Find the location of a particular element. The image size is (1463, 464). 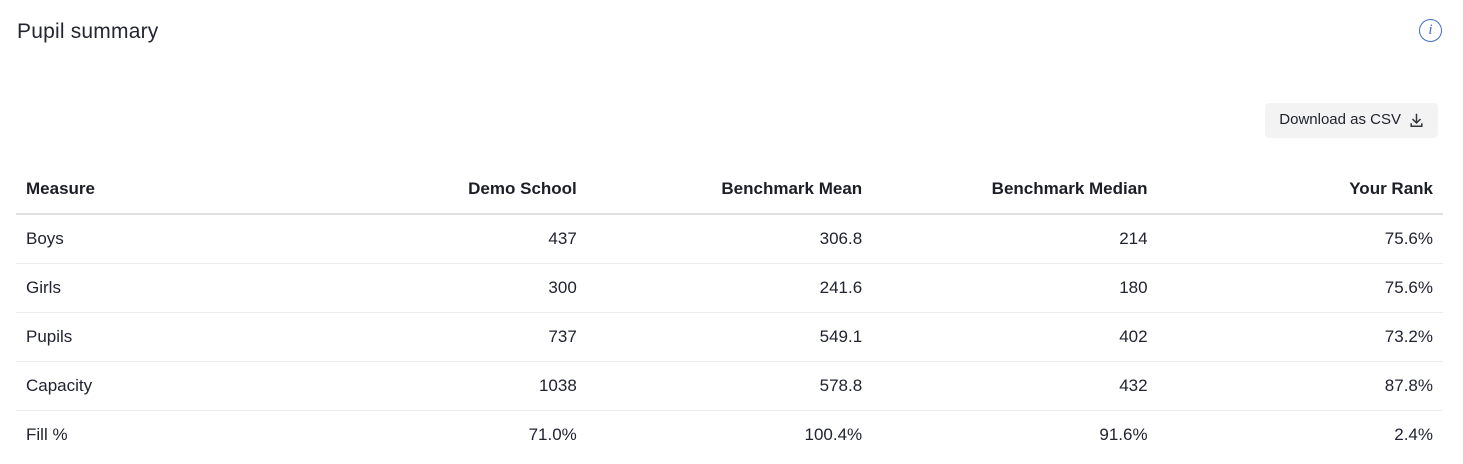

page-title: Pupil summary is located at coordinates (88, 31).